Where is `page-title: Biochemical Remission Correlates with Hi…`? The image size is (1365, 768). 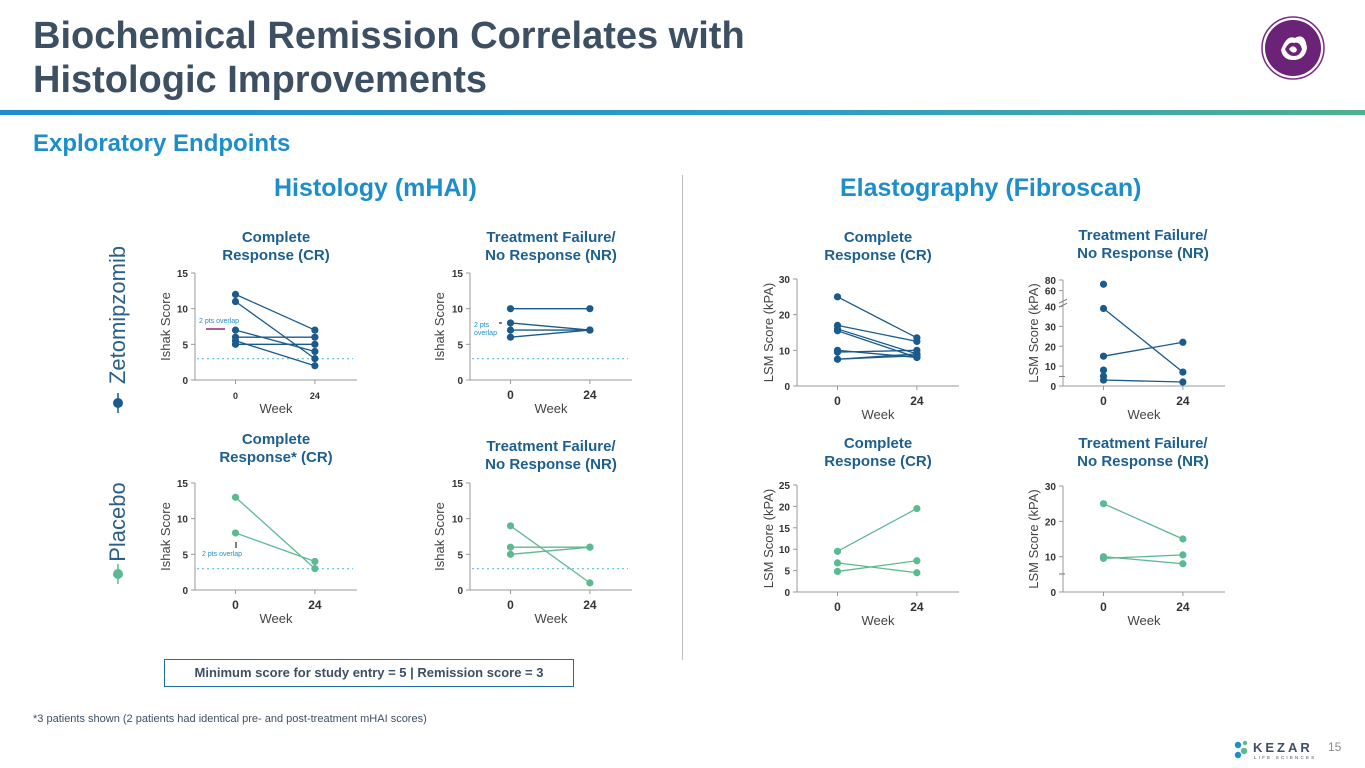 page-title: Biochemical Remission Correlates with Hi… is located at coordinates (389, 58).